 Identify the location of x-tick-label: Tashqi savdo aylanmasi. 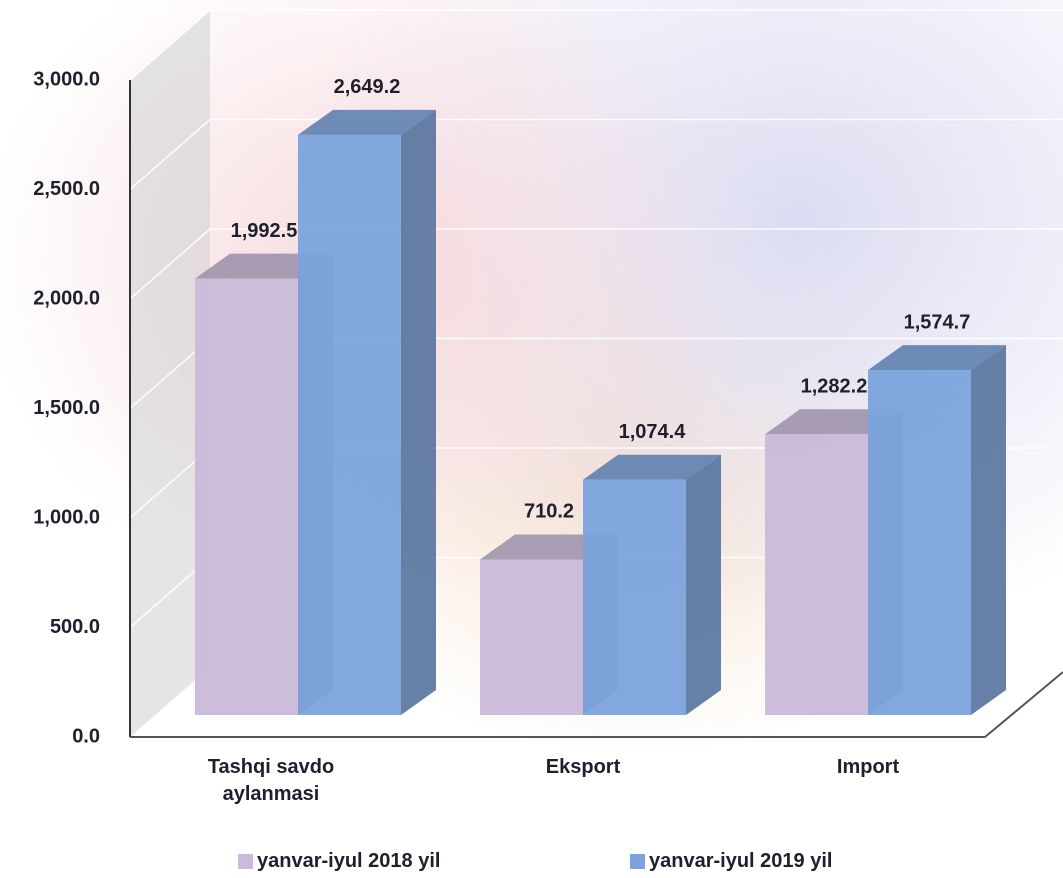
(271, 780).